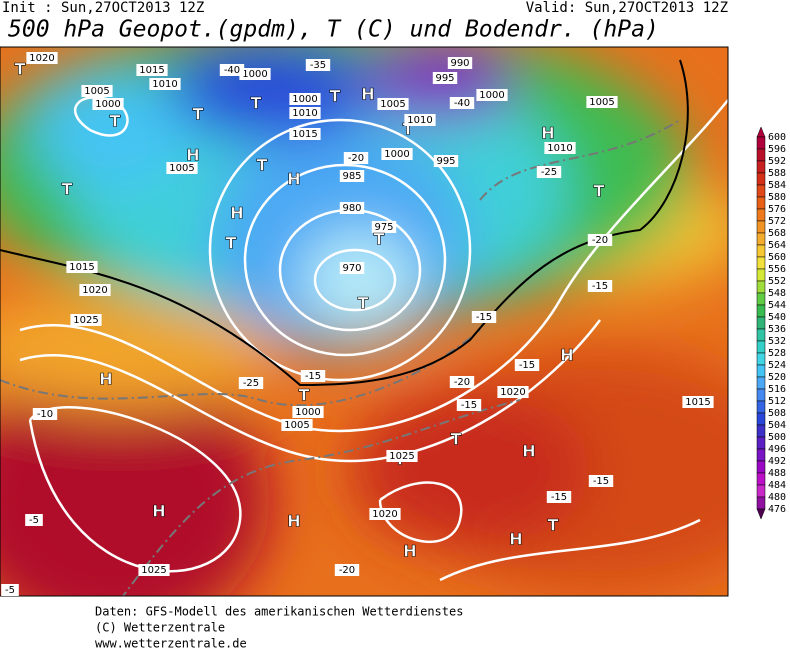 The height and width of the screenshot is (648, 790). Describe the element at coordinates (601, 102) in the screenshot. I see `contour-label: 1005` at that location.